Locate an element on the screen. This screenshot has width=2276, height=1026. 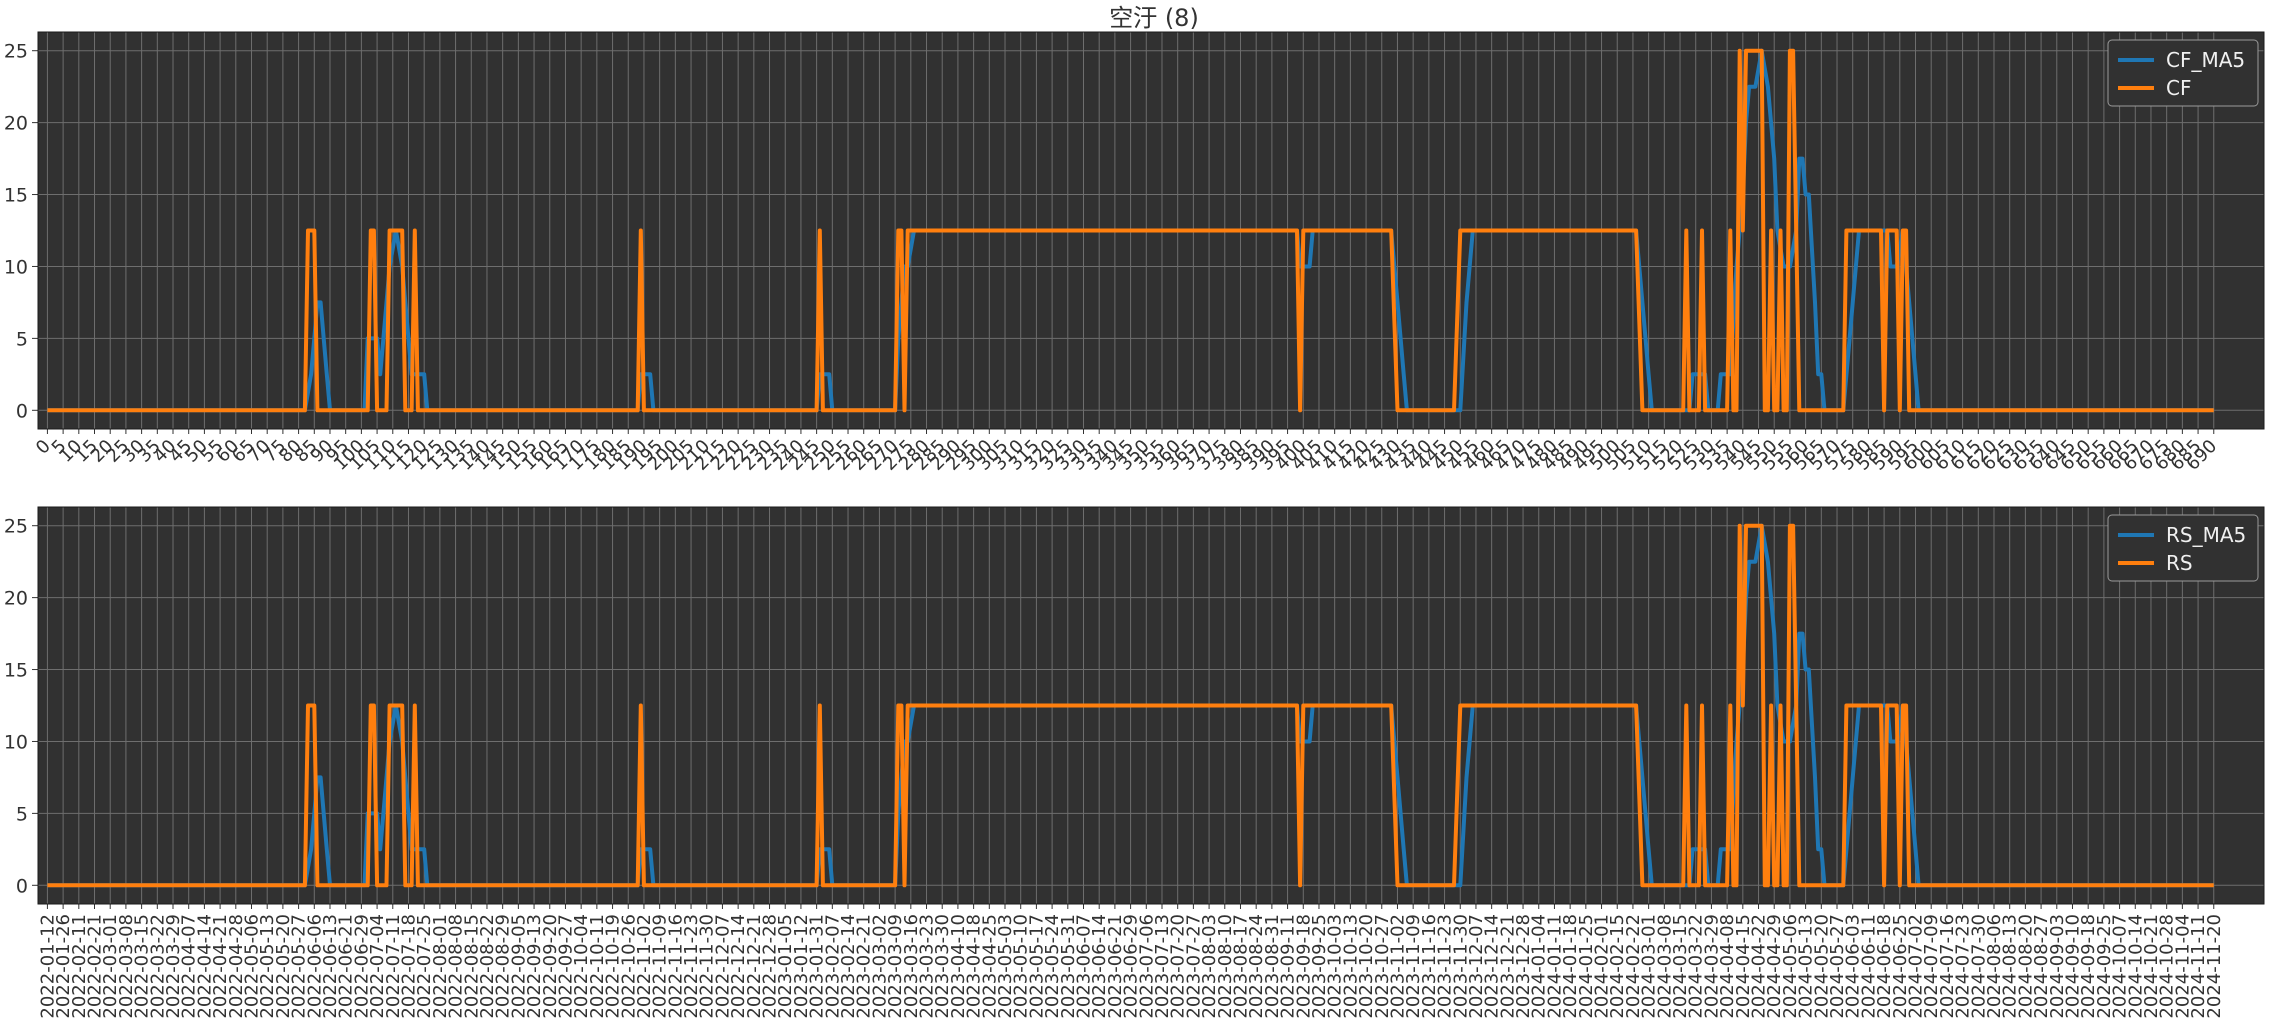
x-tick-label: 2024-03-01 is located at coordinates (1649, 966).